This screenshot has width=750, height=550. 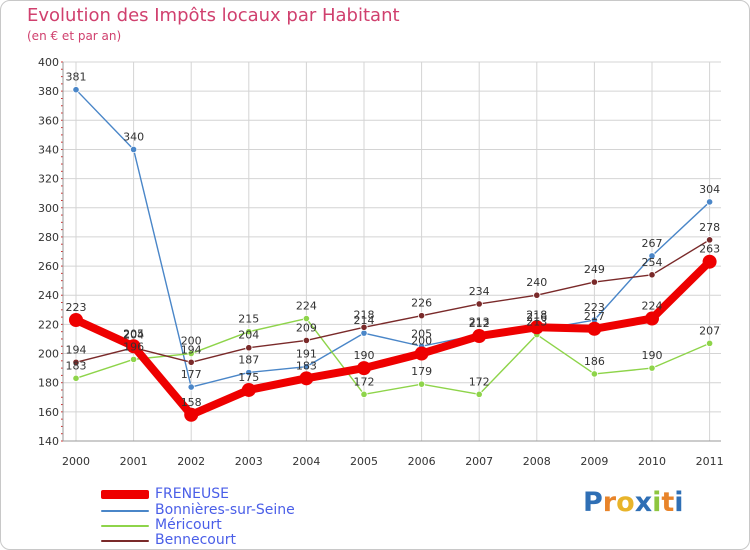 I want to click on y-tick-label: 360, so click(x=48, y=120).